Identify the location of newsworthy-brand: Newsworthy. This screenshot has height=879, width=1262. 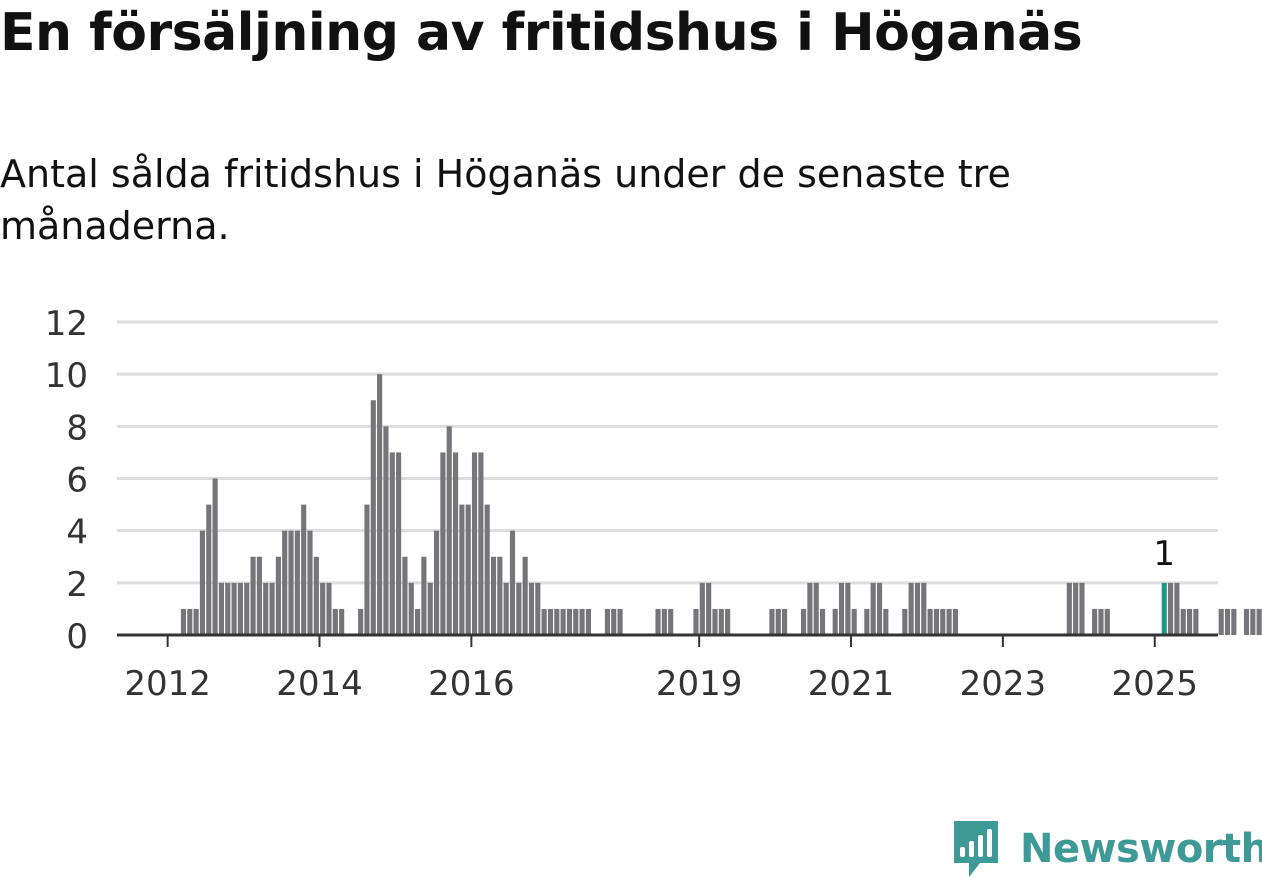
(1106, 849).